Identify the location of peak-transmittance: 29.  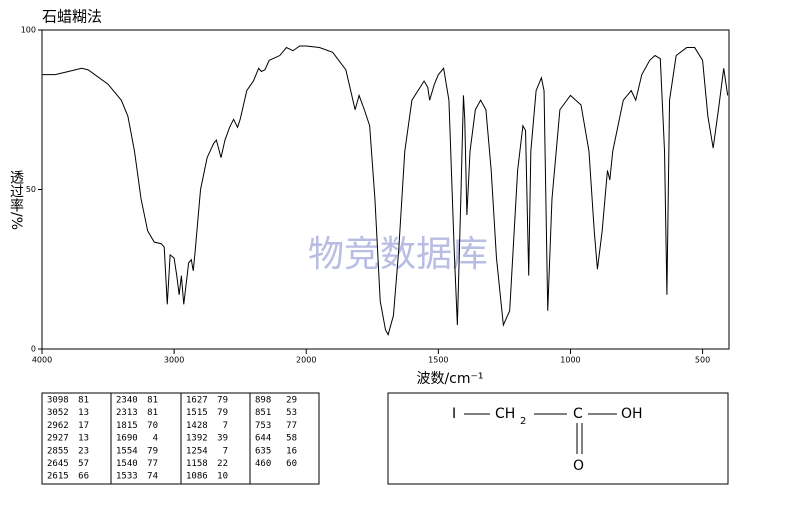
(291, 401).